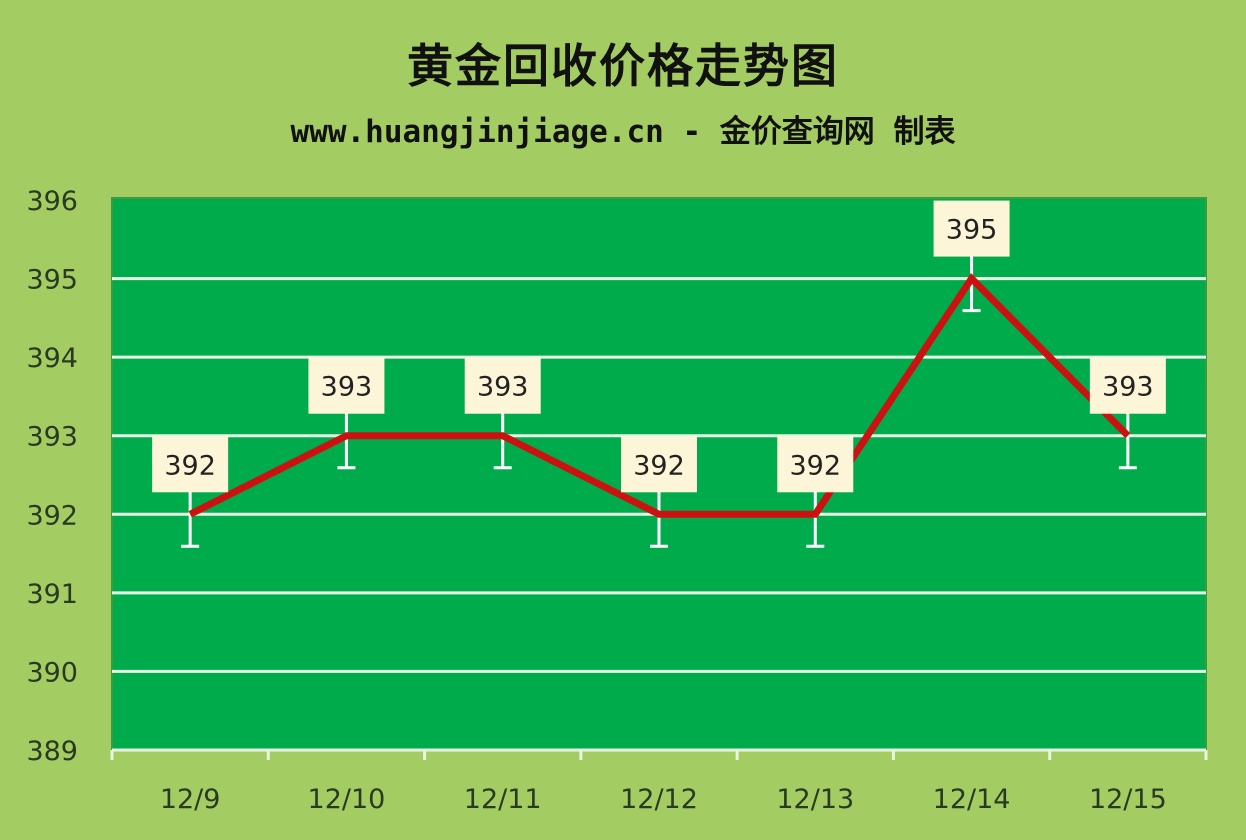 This screenshot has height=840, width=1246. What do you see at coordinates (52, 594) in the screenshot?
I see `y-tick-label: 391` at bounding box center [52, 594].